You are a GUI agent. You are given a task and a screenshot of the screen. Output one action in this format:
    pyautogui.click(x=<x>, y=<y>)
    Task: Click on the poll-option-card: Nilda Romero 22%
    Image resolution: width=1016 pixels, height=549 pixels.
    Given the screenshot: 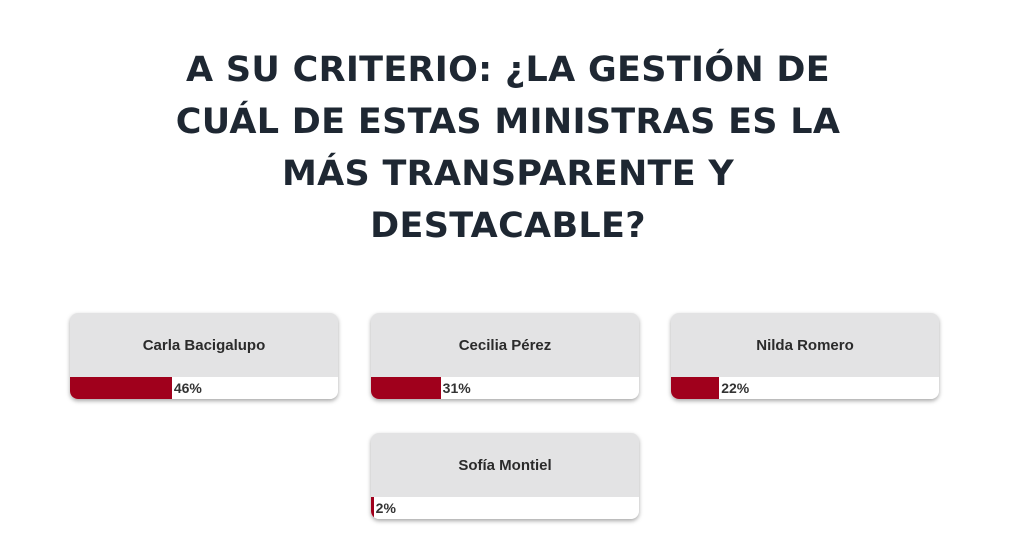 What is the action you would take?
    pyautogui.click(x=805, y=356)
    